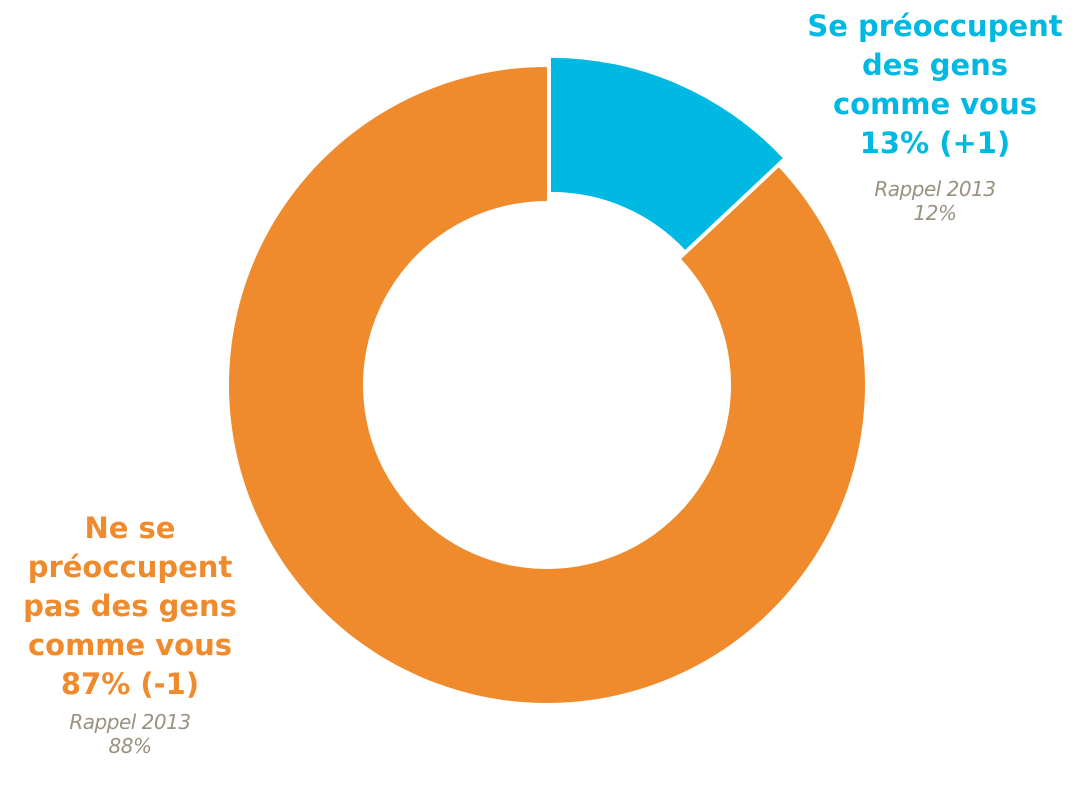 Image resolution: width=1082 pixels, height=795 pixels. What do you see at coordinates (130, 746) in the screenshot?
I see `recall-value: 88%` at bounding box center [130, 746].